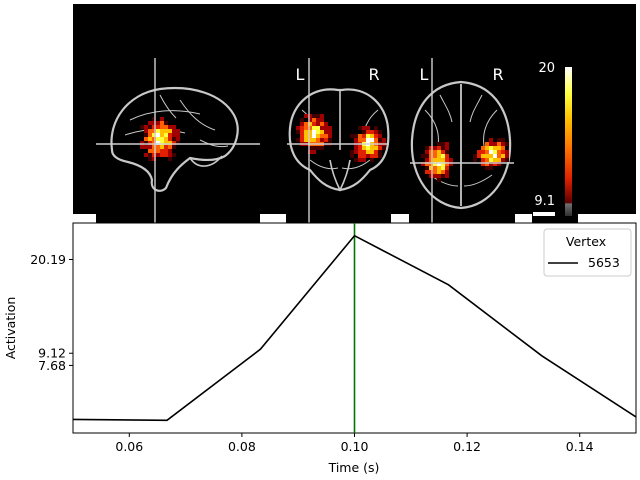  Describe the element at coordinates (467, 446) in the screenshot. I see `x-tick-label: 0.12` at that location.